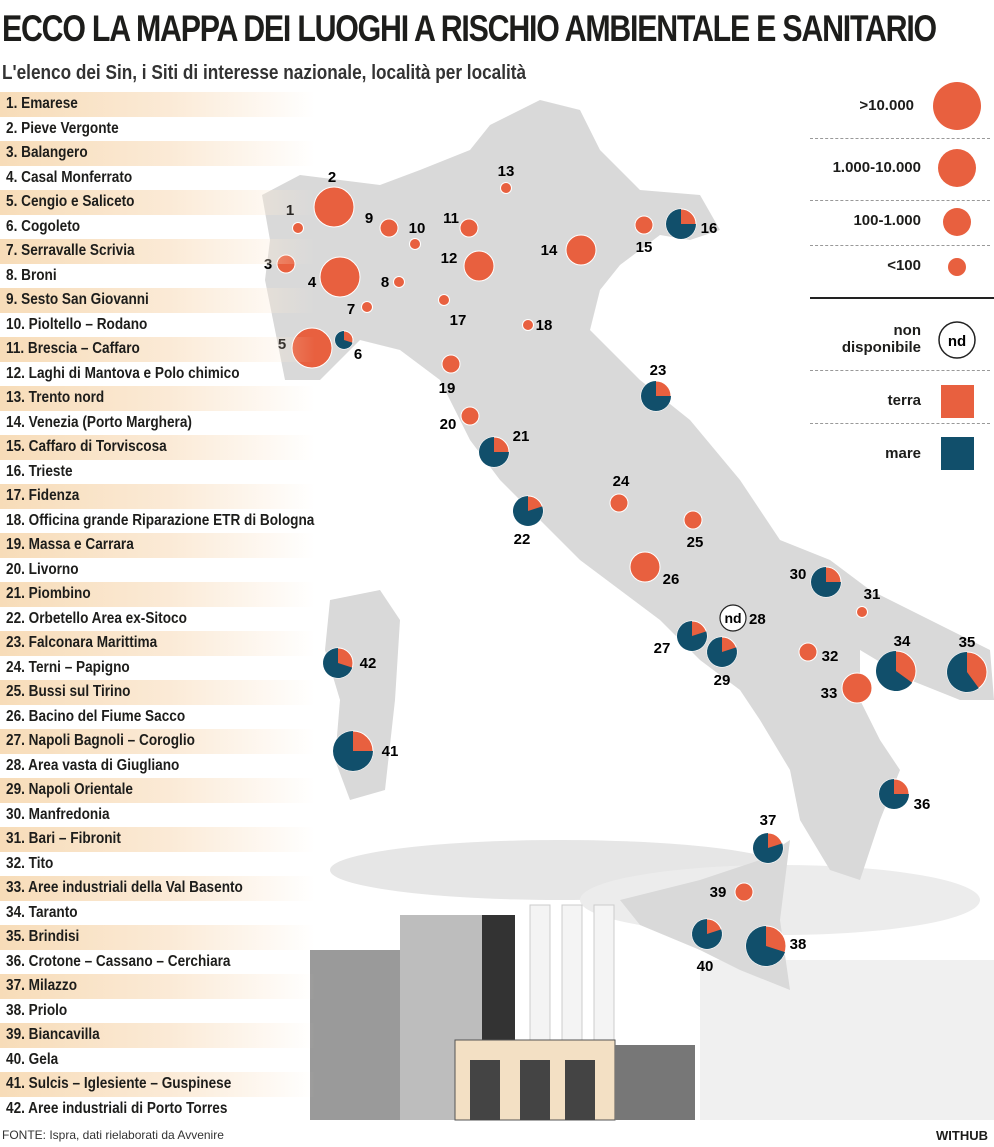 The height and width of the screenshot is (1147, 994). I want to click on site-marker-34: 34, so click(896, 662).